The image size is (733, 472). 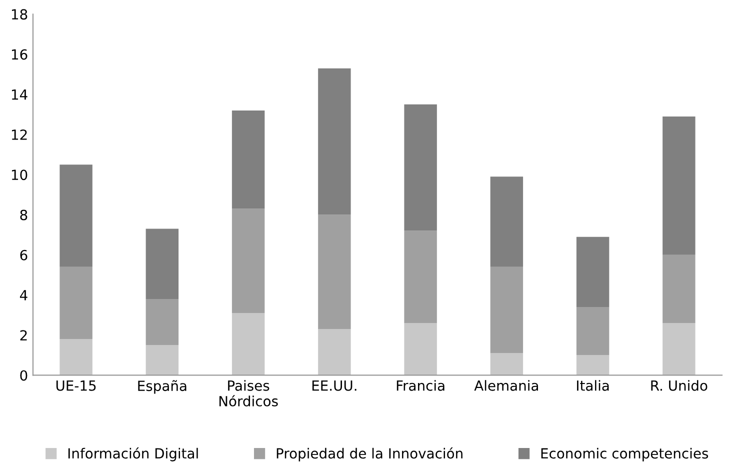 What do you see at coordinates (334, 385) in the screenshot?
I see `x-tick-label: EE.UU.` at bounding box center [334, 385].